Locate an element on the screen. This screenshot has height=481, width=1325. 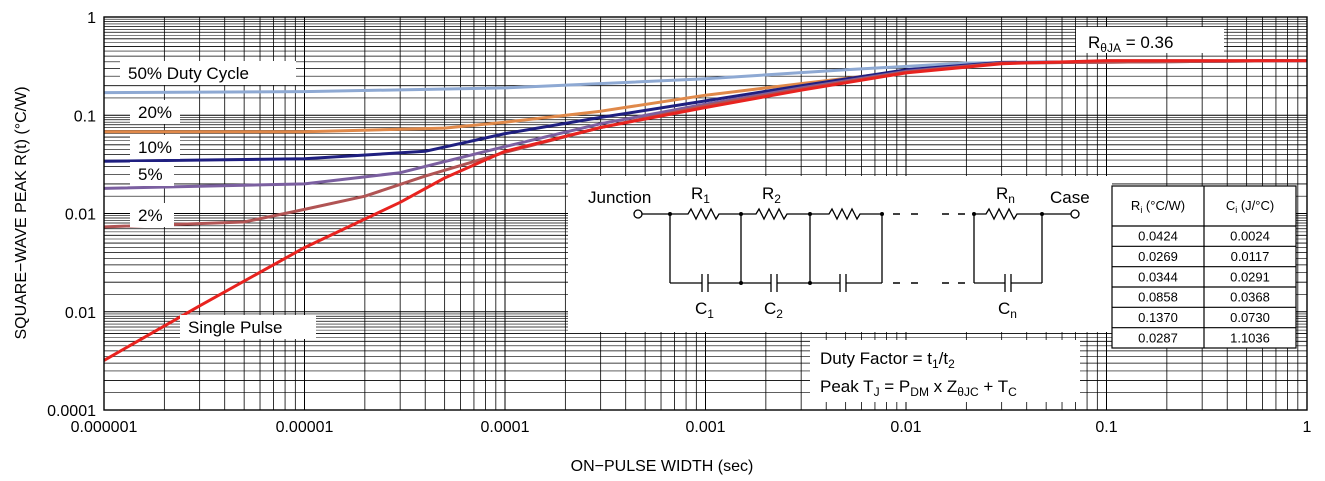
curve-label: Single Pulse is located at coordinates (235, 327).